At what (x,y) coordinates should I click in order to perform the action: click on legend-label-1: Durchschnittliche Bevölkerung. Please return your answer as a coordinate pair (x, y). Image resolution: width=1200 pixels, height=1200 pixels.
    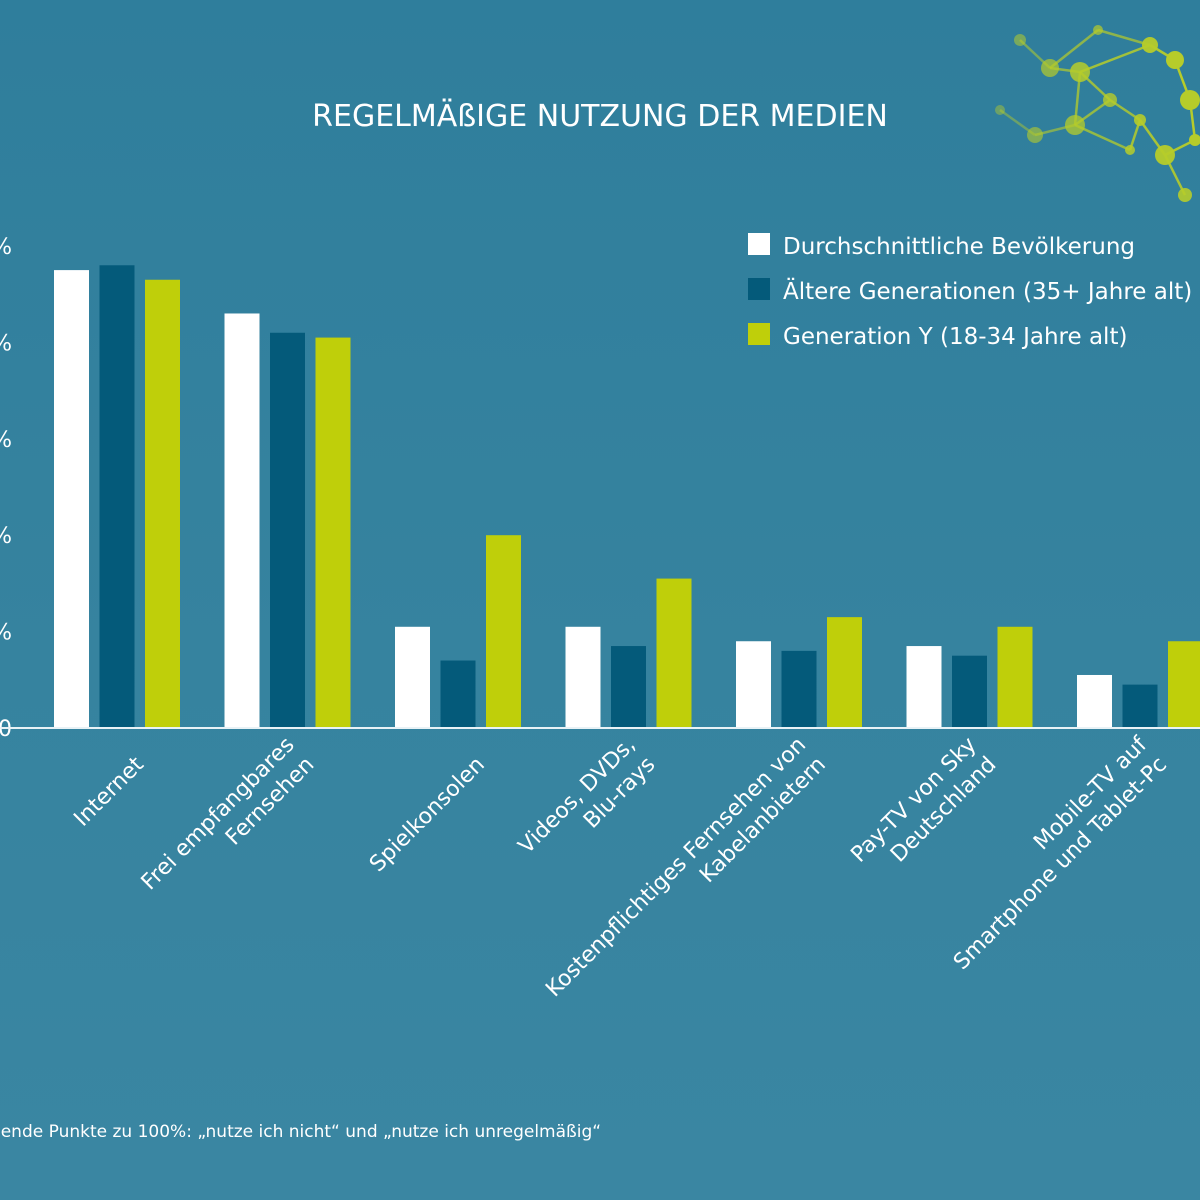
    Looking at the image, I should click on (959, 247).